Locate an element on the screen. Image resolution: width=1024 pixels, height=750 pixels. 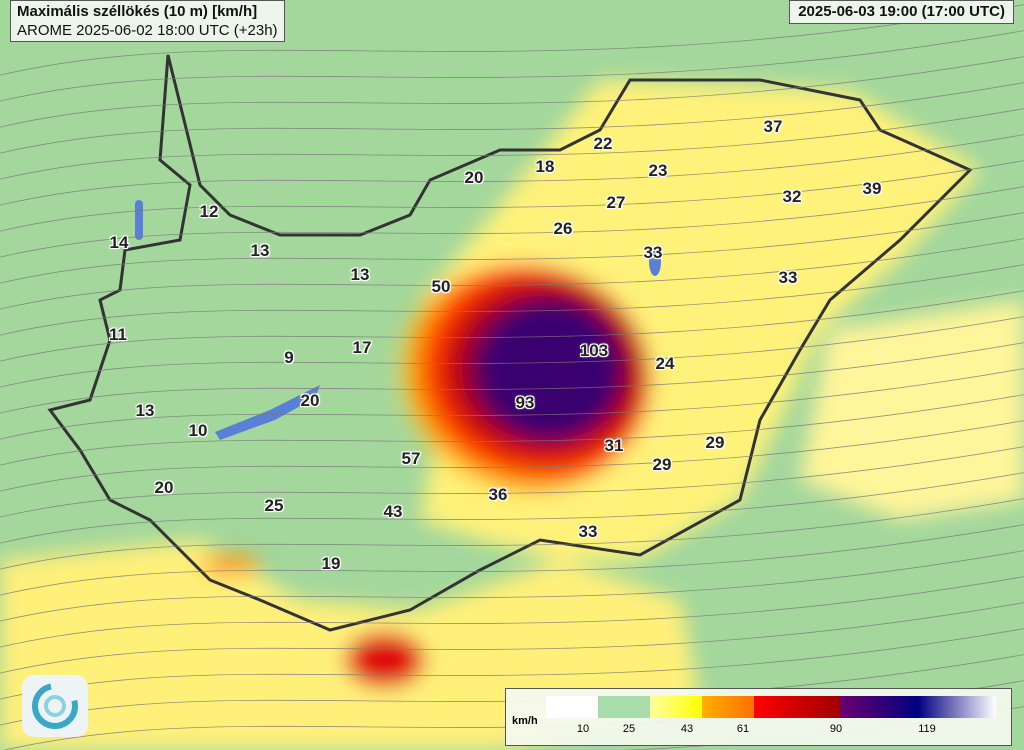
gust-value-label: 11 is located at coordinates (118, 334).